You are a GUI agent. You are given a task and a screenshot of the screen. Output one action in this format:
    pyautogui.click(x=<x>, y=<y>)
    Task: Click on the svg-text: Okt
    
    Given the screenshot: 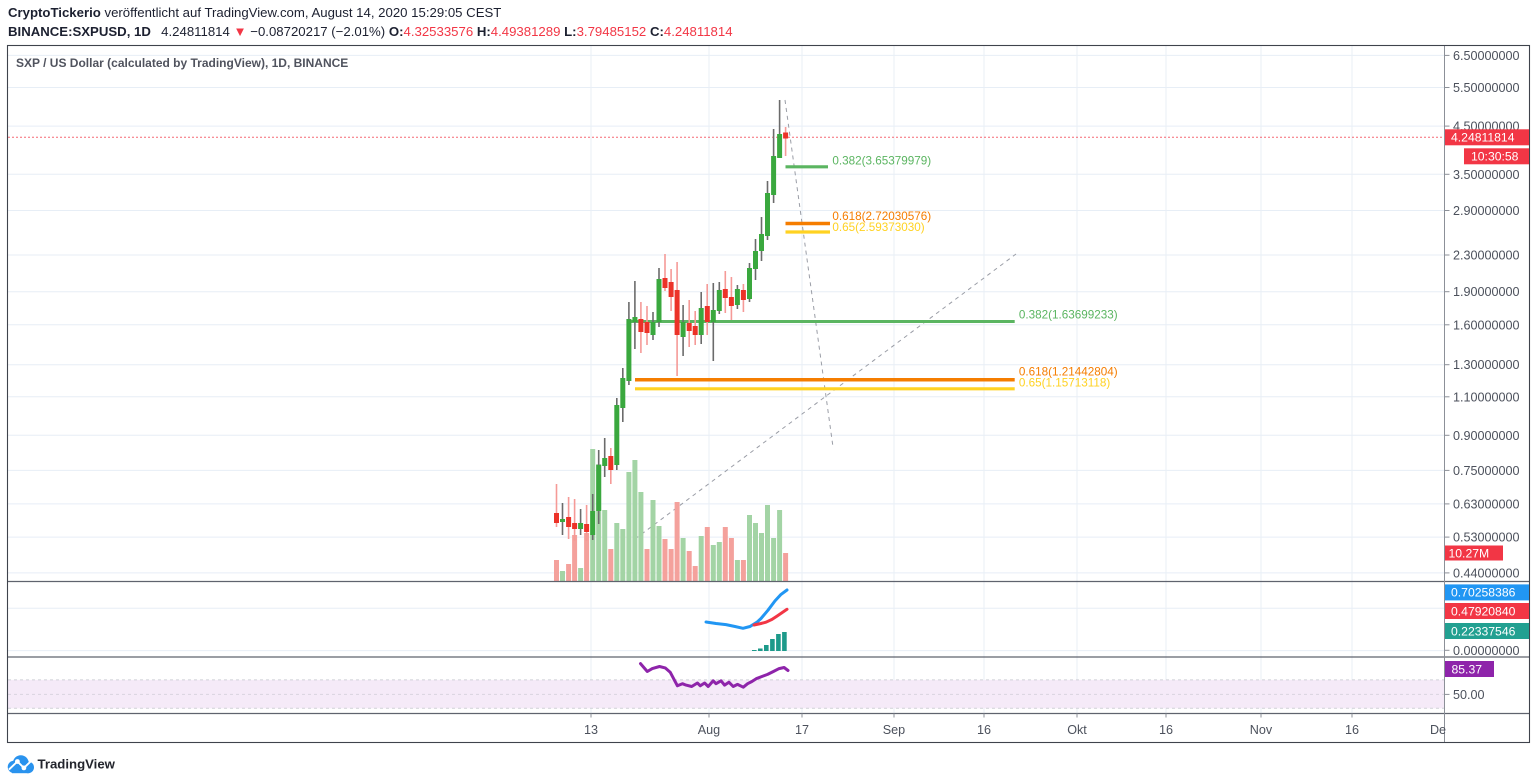 What is the action you would take?
    pyautogui.click(x=1077, y=730)
    